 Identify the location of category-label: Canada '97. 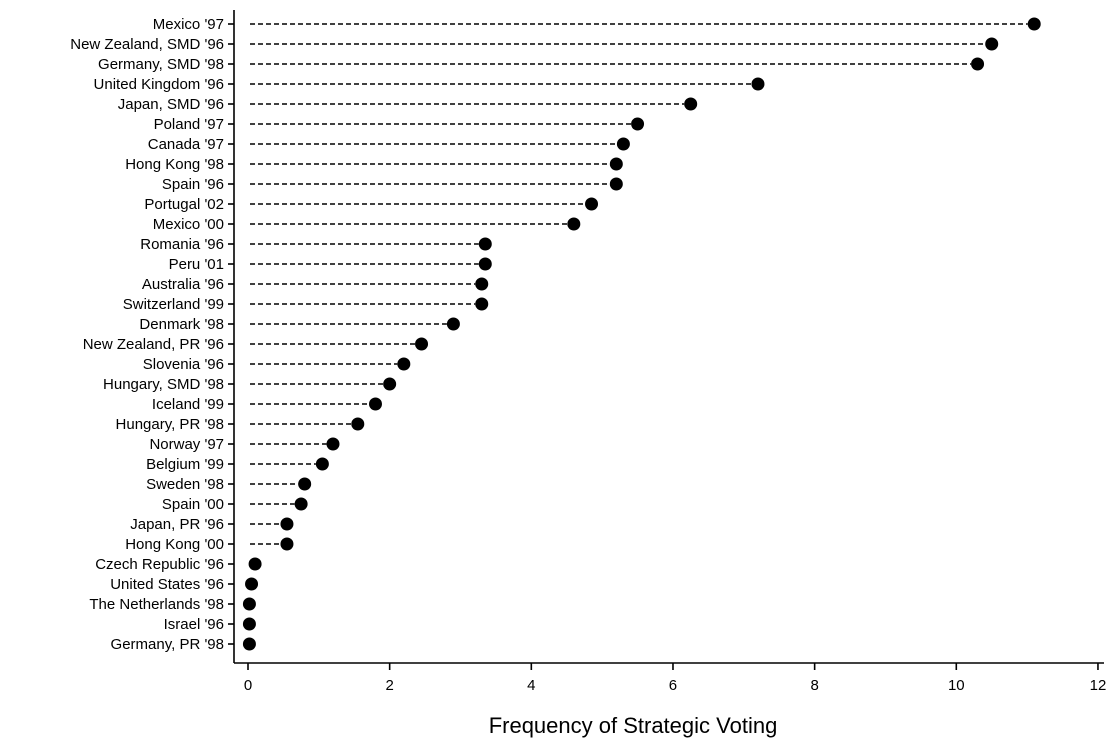
(186, 144).